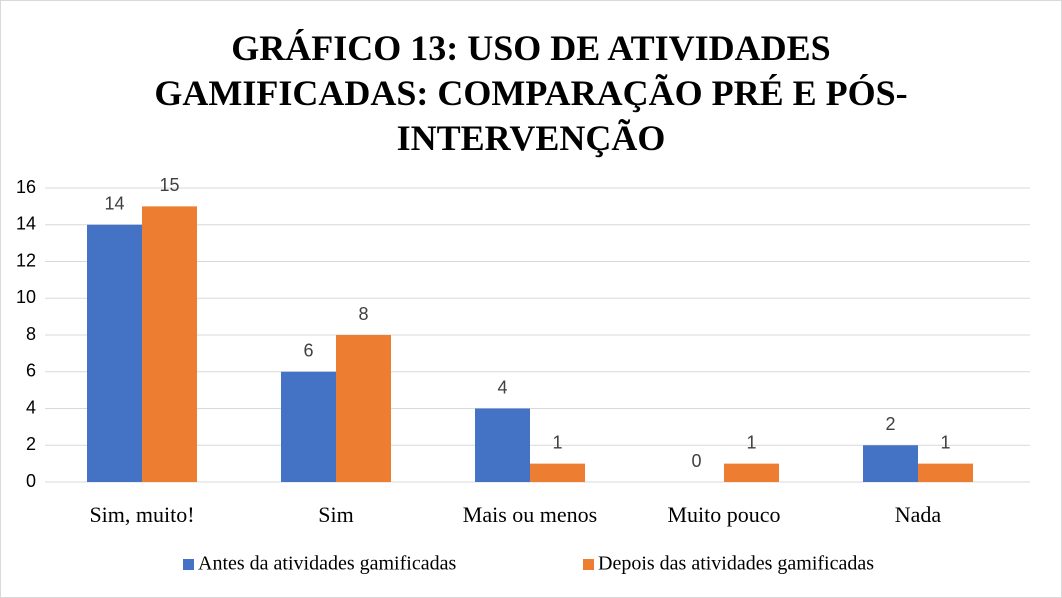  I want to click on y-tick-label: 6, so click(31, 371).